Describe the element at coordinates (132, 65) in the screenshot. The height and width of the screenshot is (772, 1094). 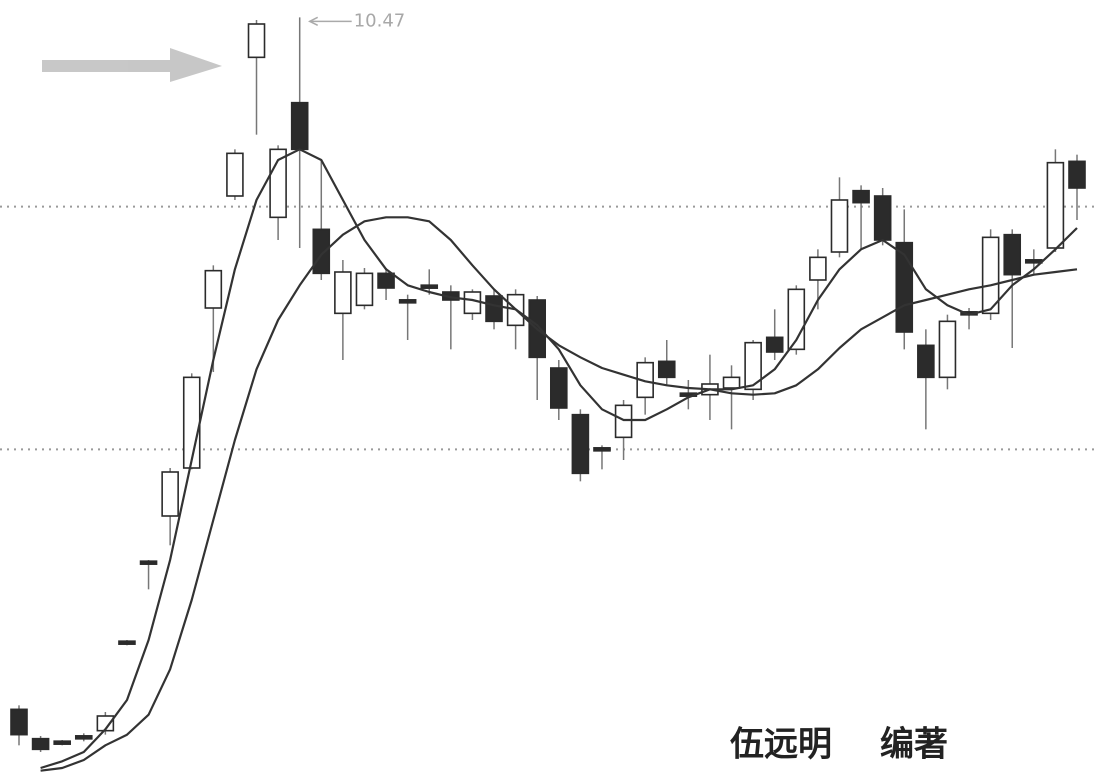
I see `arrow` at that location.